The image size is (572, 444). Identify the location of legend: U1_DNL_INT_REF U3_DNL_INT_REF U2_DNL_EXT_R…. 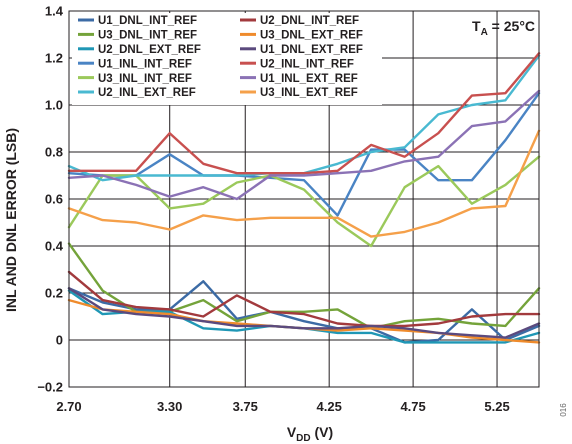
(227, 59).